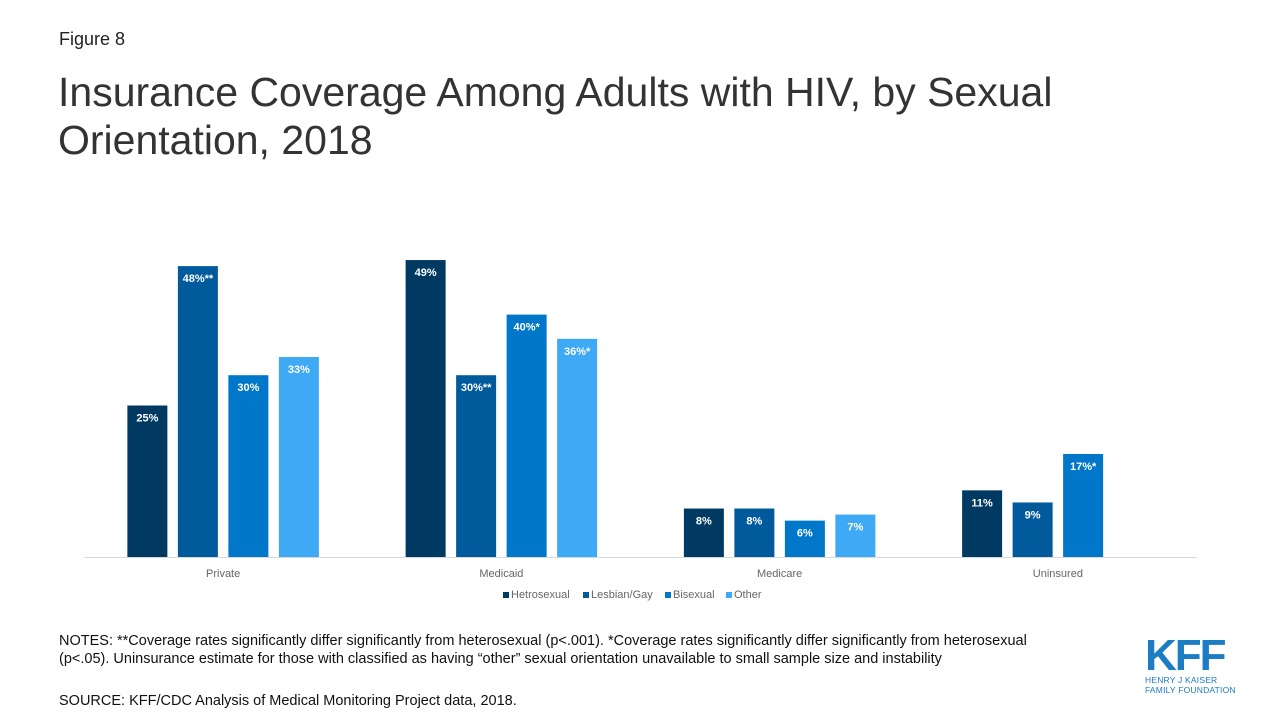  Describe the element at coordinates (779, 574) in the screenshot. I see `category-label: Medicare` at that location.